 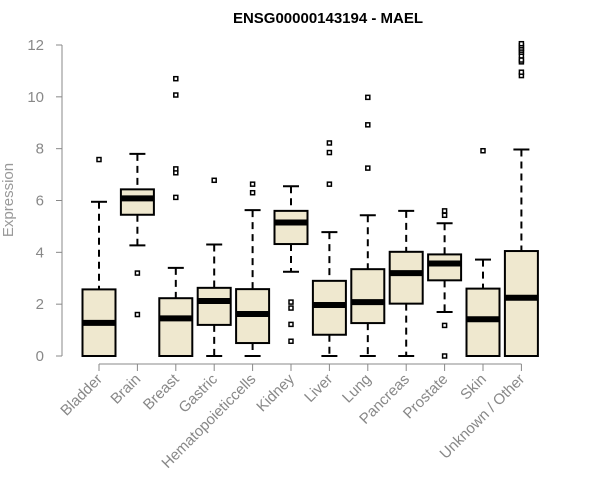 What do you see at coordinates (40, 356) in the screenshot?
I see `y-tick-label: 0` at bounding box center [40, 356].